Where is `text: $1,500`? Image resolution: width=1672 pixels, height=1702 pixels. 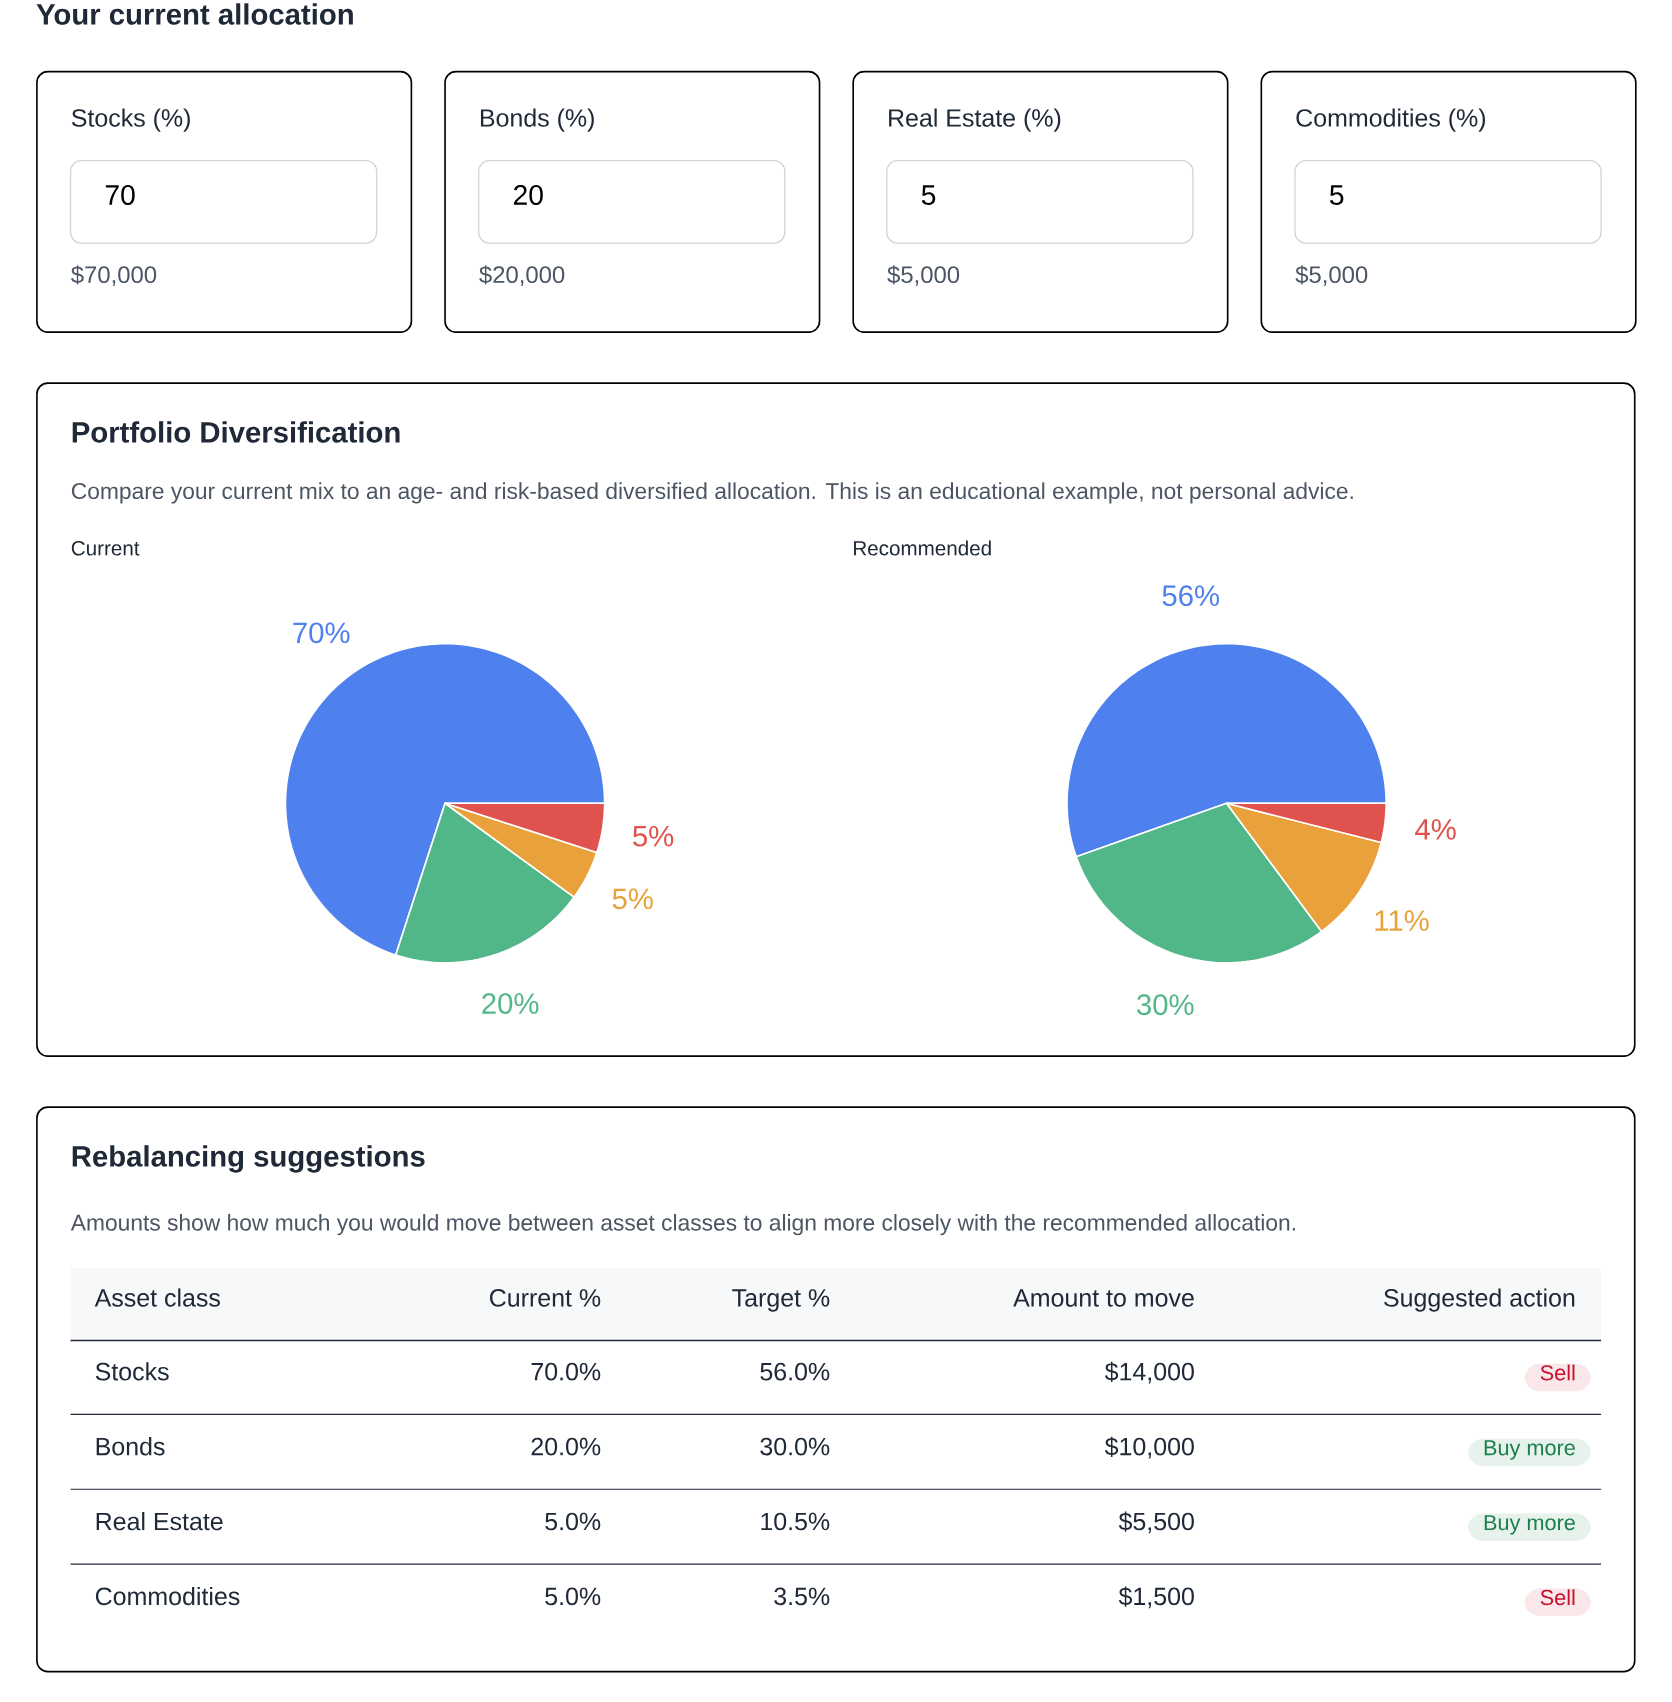
text: $1,500 is located at coordinates (1156, 1597).